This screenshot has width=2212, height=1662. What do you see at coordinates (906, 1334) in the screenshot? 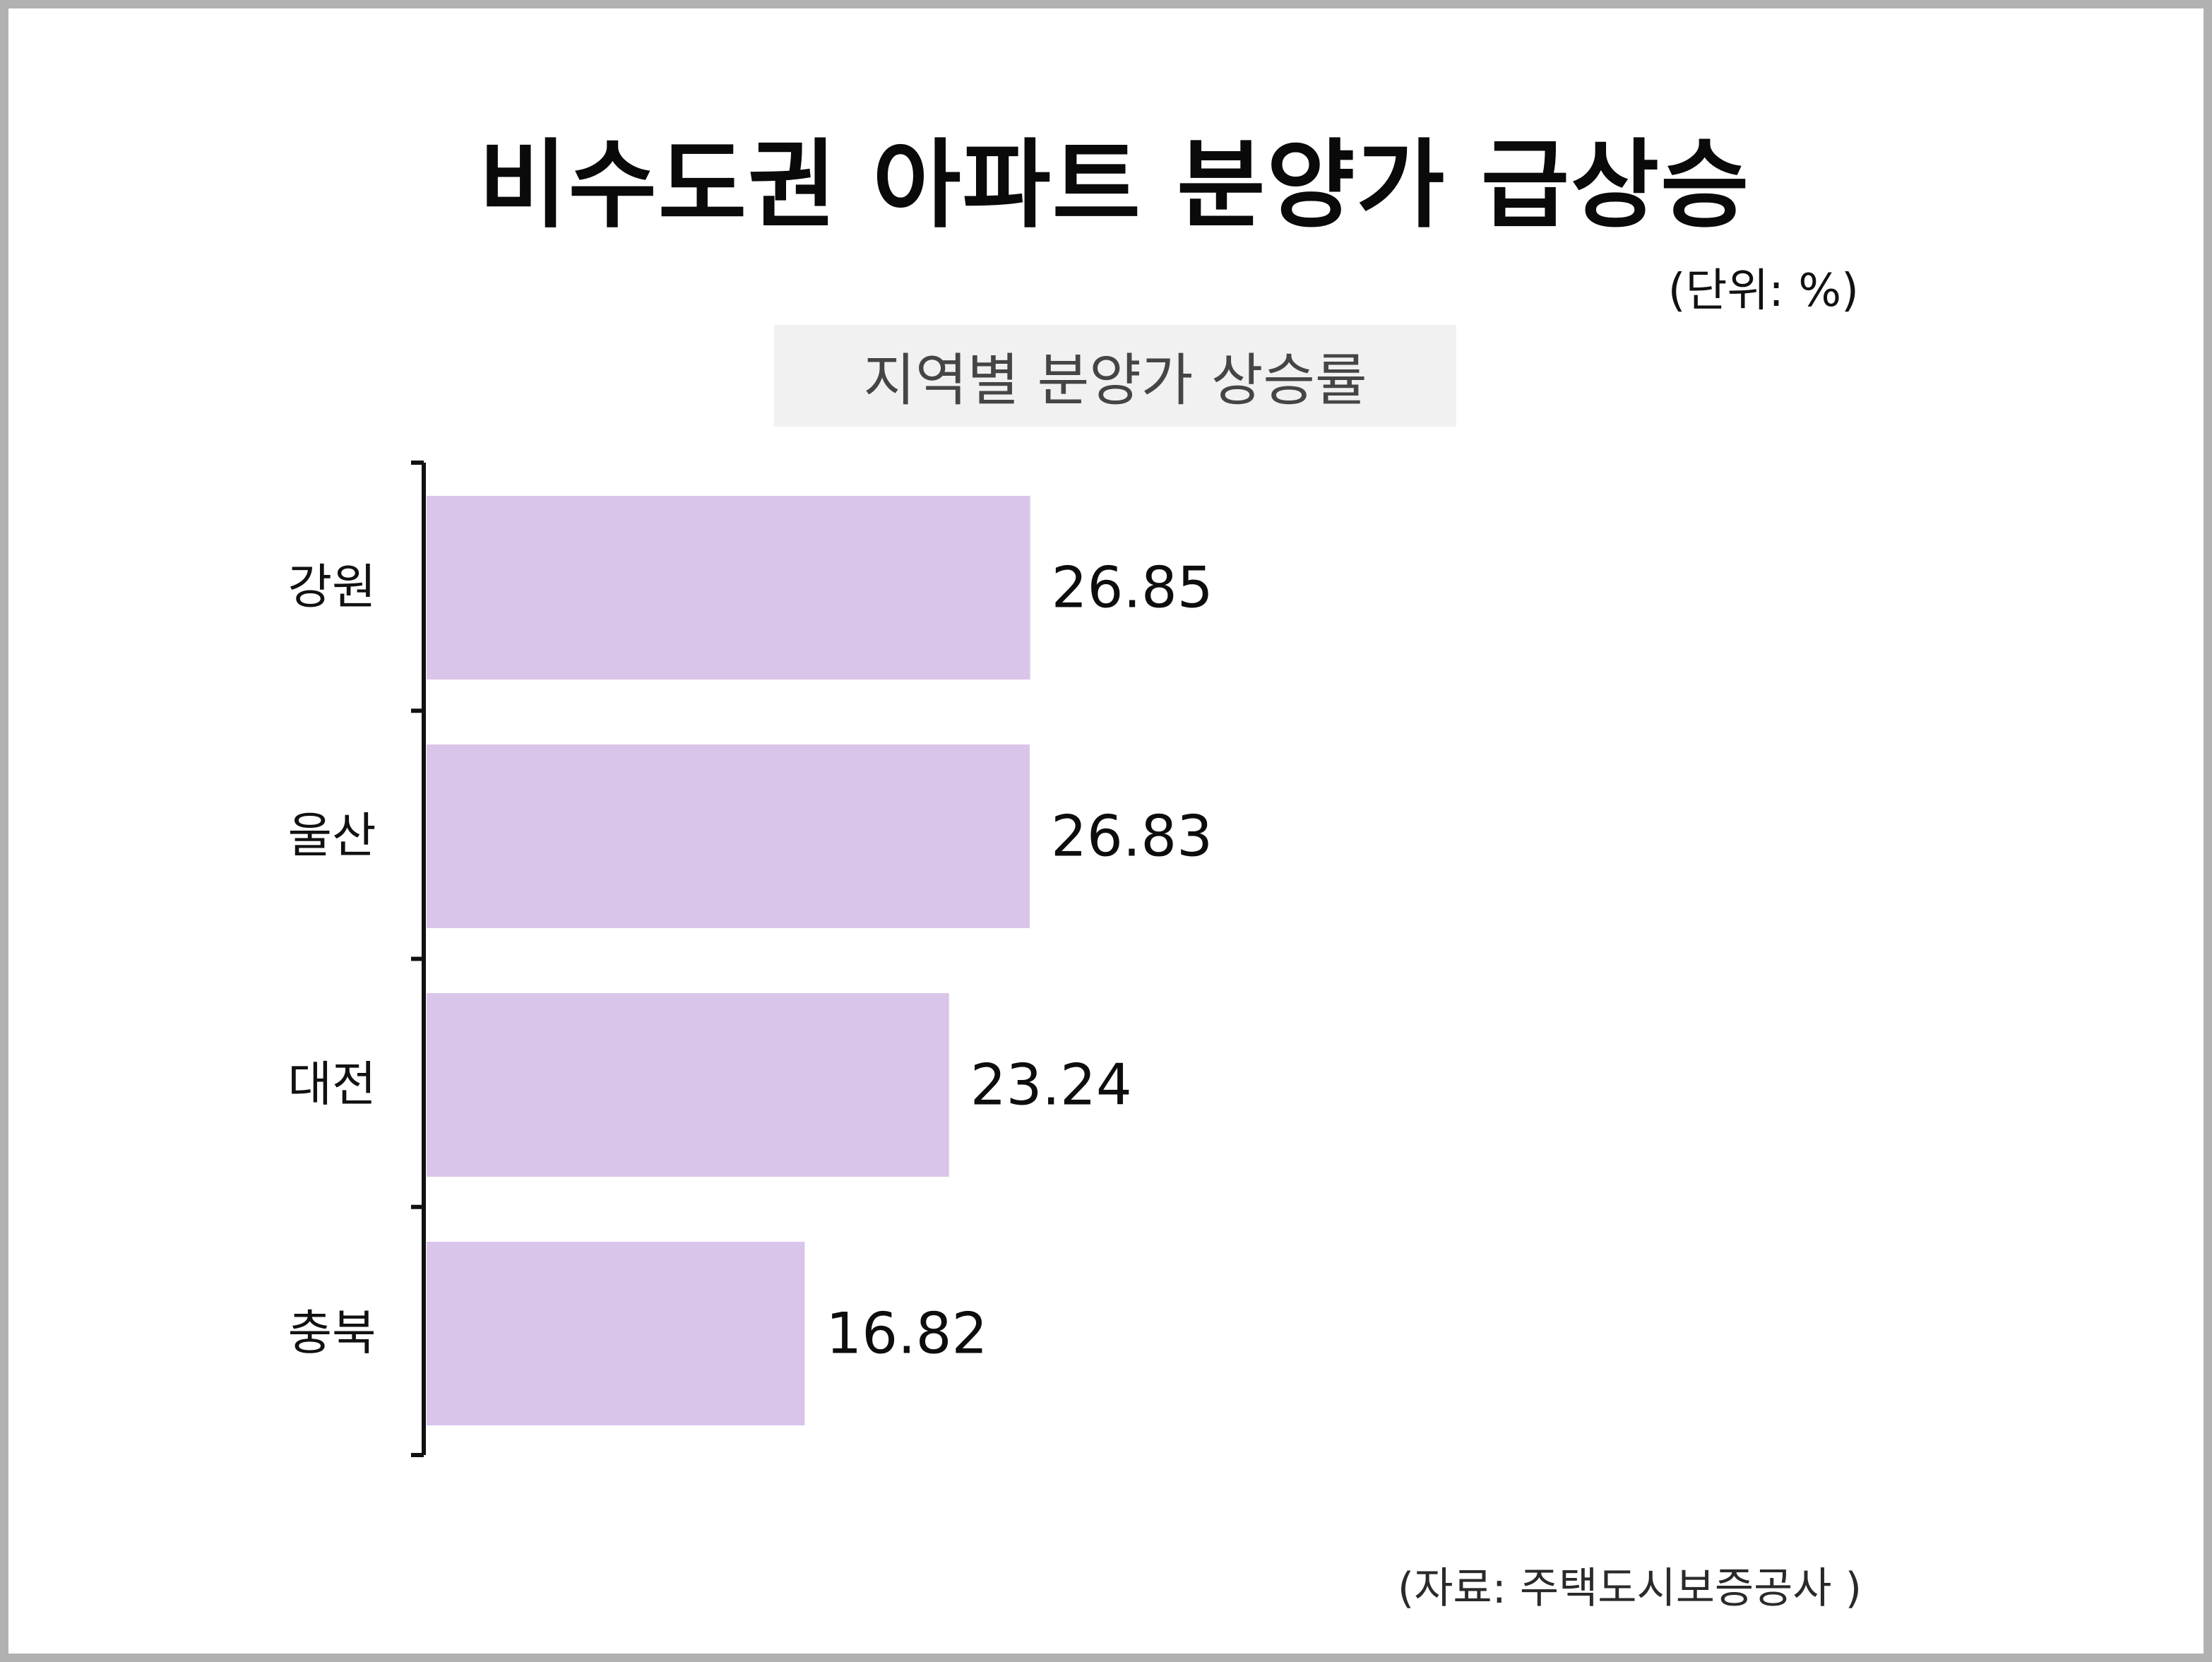
I see `value-label: 16.82` at bounding box center [906, 1334].